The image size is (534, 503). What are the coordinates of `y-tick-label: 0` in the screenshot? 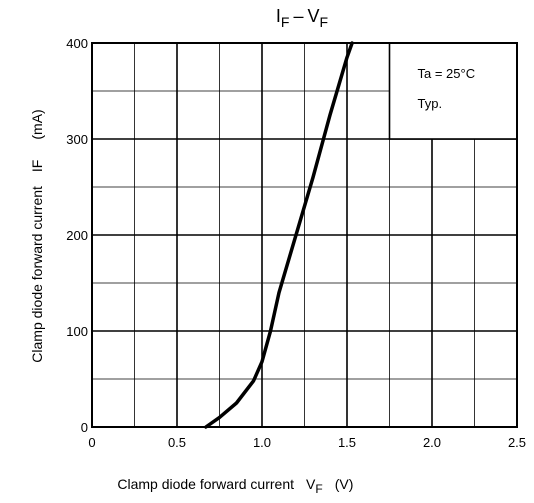 It's located at (84, 427).